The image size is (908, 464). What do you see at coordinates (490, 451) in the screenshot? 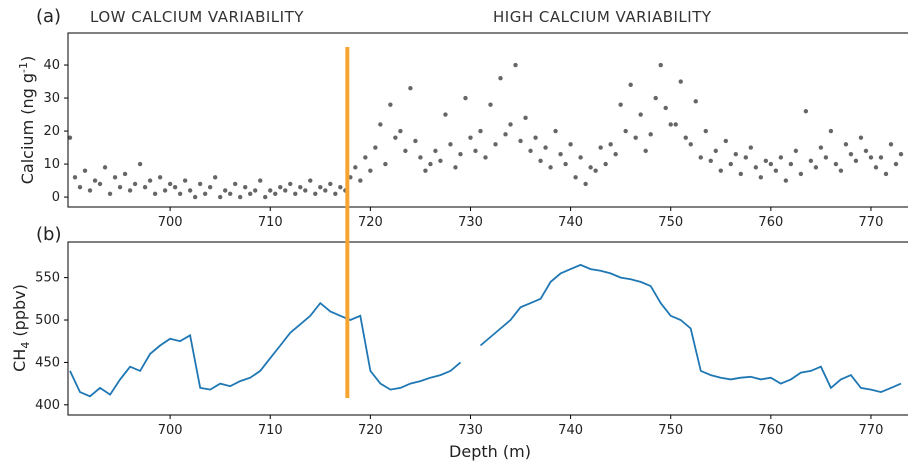
I see `x-axis-label: Depth (m)` at bounding box center [490, 451].